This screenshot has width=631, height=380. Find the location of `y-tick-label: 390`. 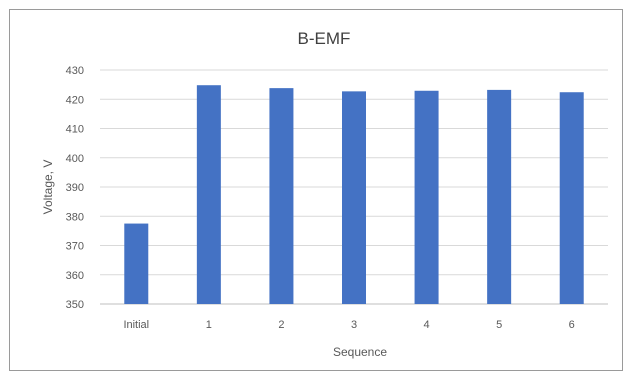

y-tick-label: 390 is located at coordinates (75, 188).